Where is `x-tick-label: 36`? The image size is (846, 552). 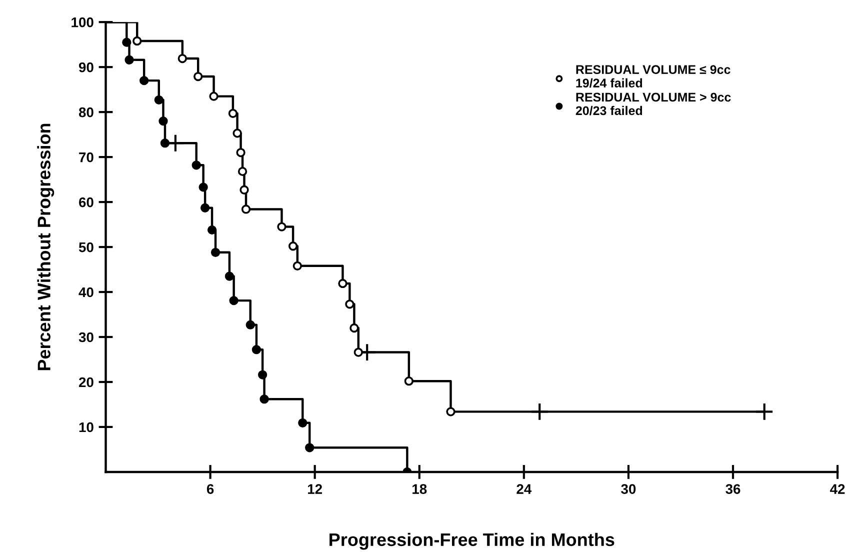
x-tick-label: 36 is located at coordinates (733, 489).